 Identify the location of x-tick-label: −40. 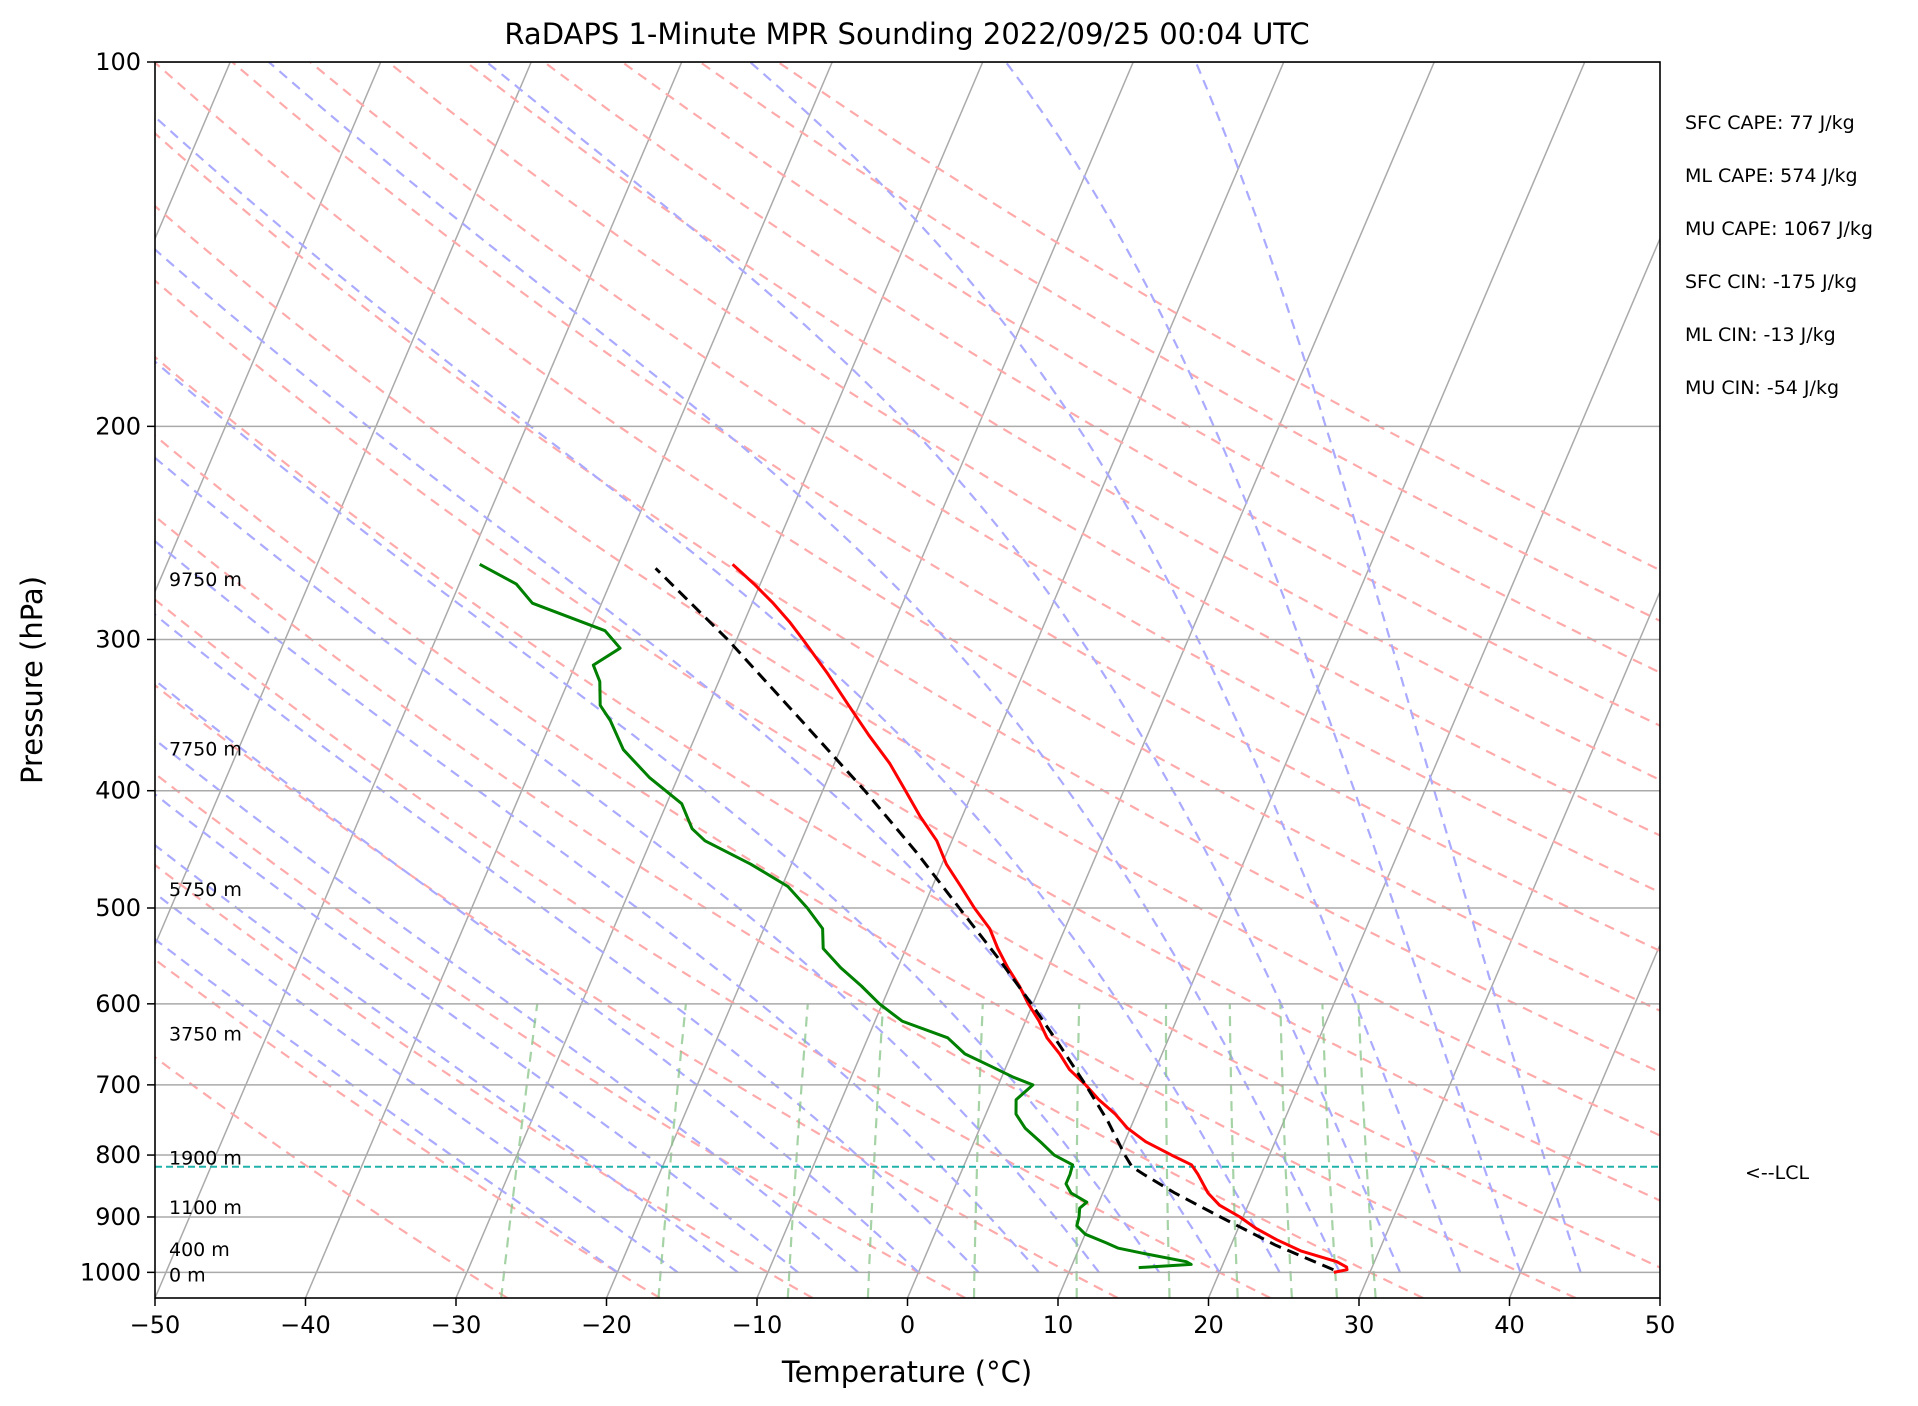
(305, 1325).